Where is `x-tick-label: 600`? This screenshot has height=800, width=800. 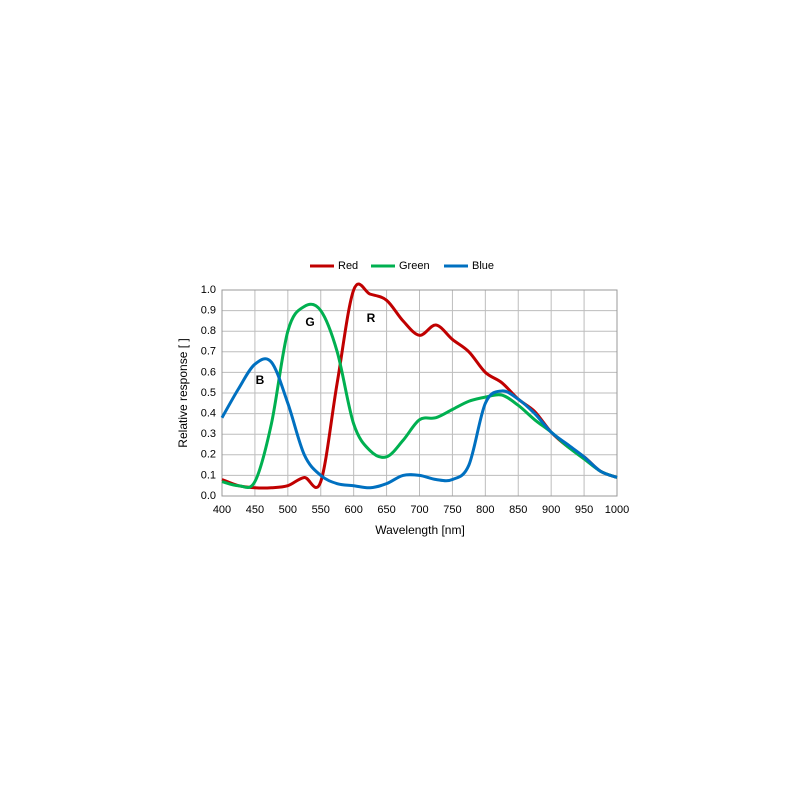
x-tick-label: 600 is located at coordinates (353, 510).